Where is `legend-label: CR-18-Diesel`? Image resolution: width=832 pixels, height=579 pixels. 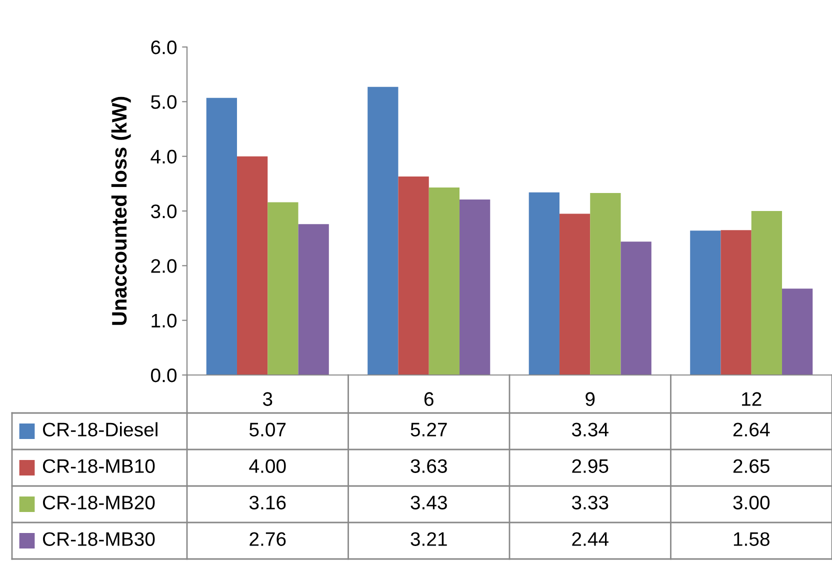
legend-label: CR-18-Diesel is located at coordinates (100, 429).